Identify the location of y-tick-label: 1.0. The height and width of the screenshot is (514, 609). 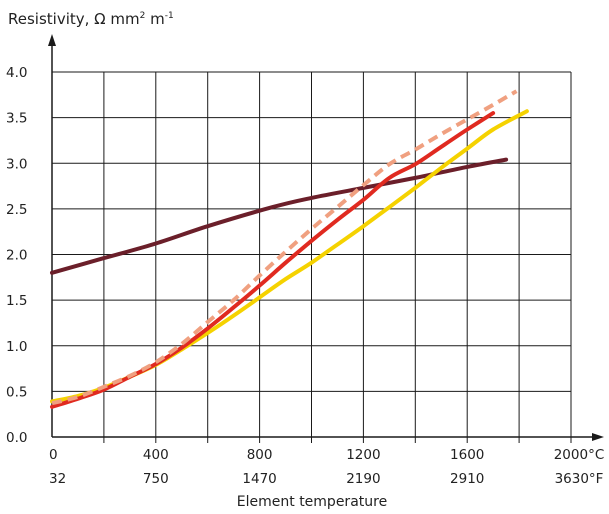
(16, 347).